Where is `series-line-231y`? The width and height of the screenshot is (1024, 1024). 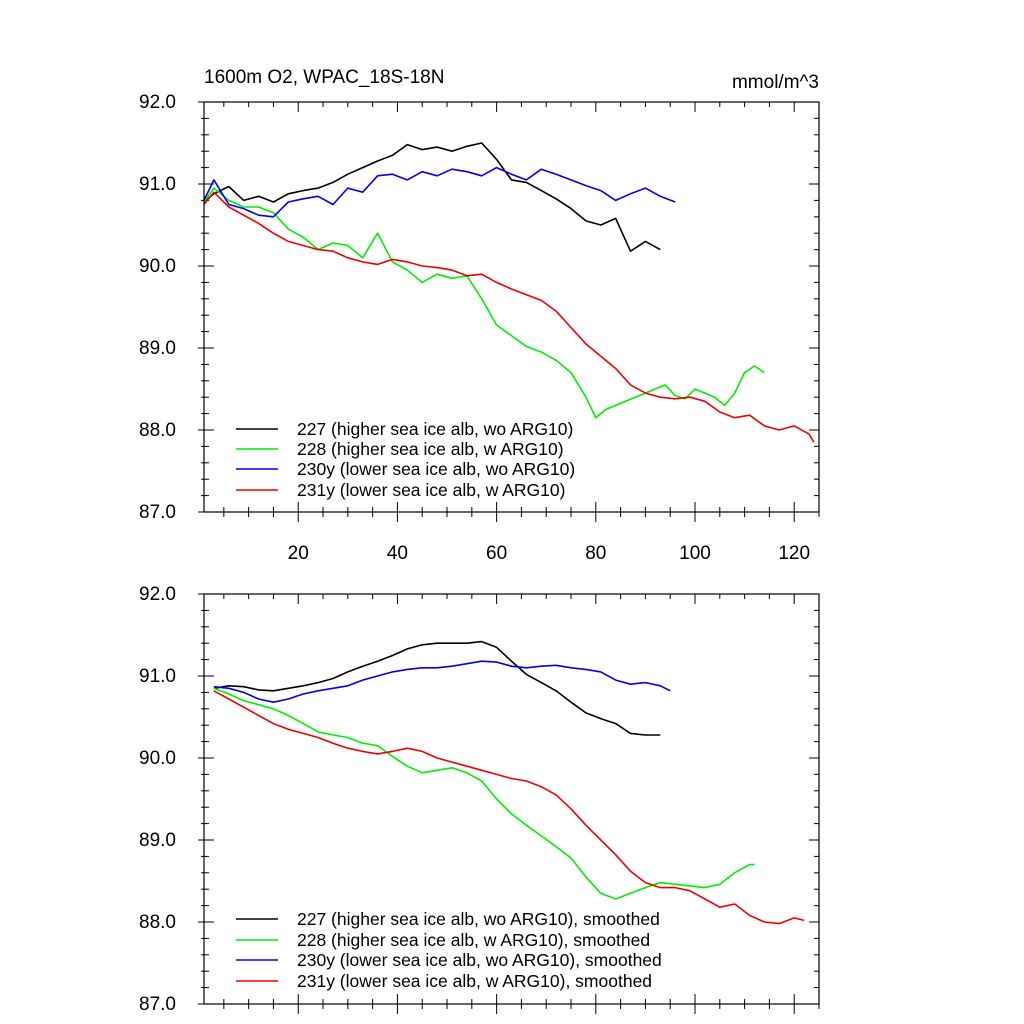
series-line-231y is located at coordinates (509, 317).